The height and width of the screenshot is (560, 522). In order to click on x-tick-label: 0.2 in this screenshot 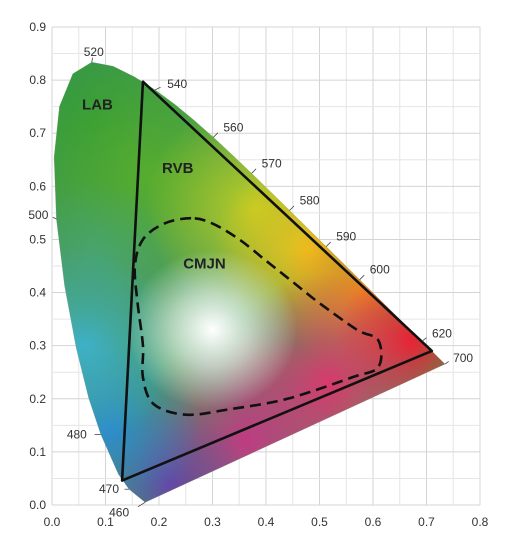, I will do `click(159, 522)`.